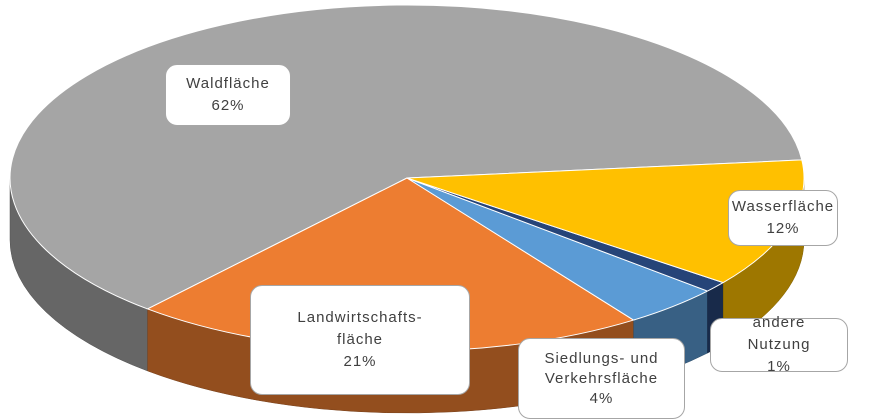  What do you see at coordinates (783, 206) in the screenshot?
I see `label-name: Wasserfläche` at bounding box center [783, 206].